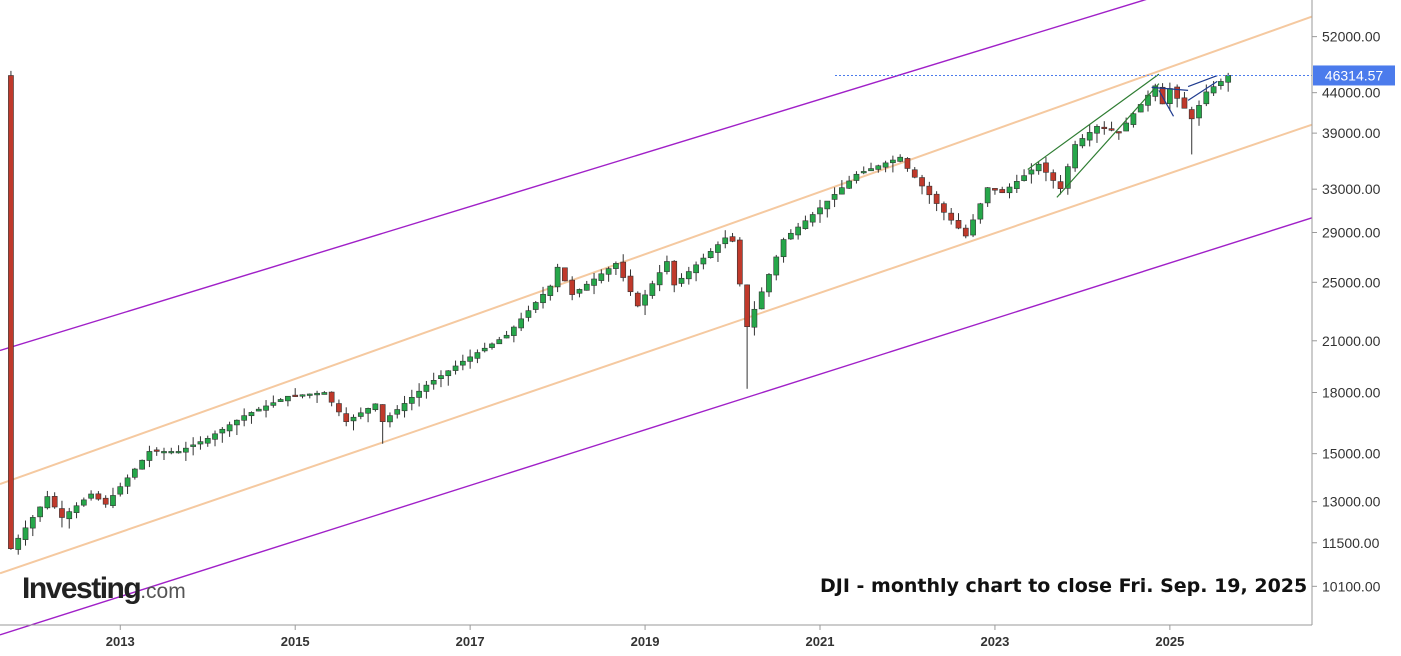  What do you see at coordinates (1093, 121) in the screenshot?
I see `trendline-rising-wedge-upper` at bounding box center [1093, 121].